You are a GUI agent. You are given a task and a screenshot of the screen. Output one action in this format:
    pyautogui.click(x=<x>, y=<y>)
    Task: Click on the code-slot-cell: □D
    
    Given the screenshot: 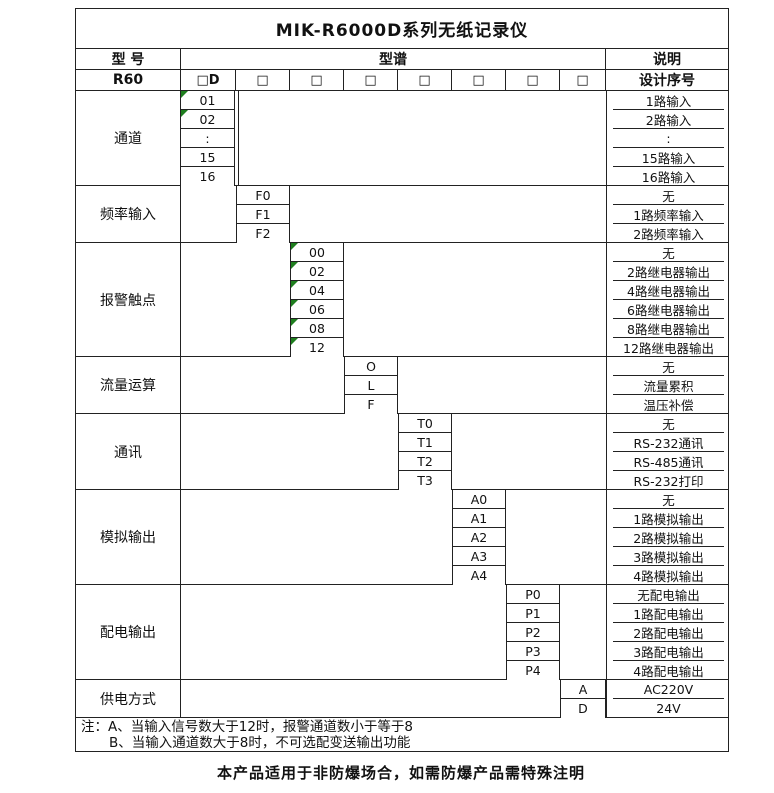 What is the action you would take?
    pyautogui.click(x=208, y=80)
    